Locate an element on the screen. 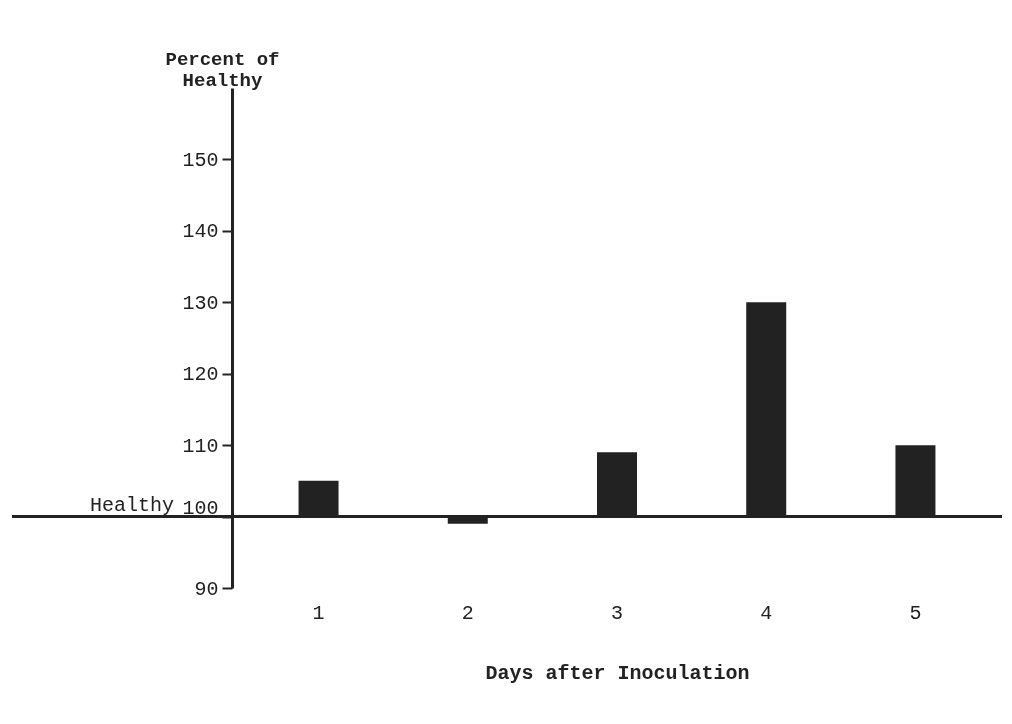 This screenshot has width=1012, height=724. y-tick-label: 90 is located at coordinates (206, 589).